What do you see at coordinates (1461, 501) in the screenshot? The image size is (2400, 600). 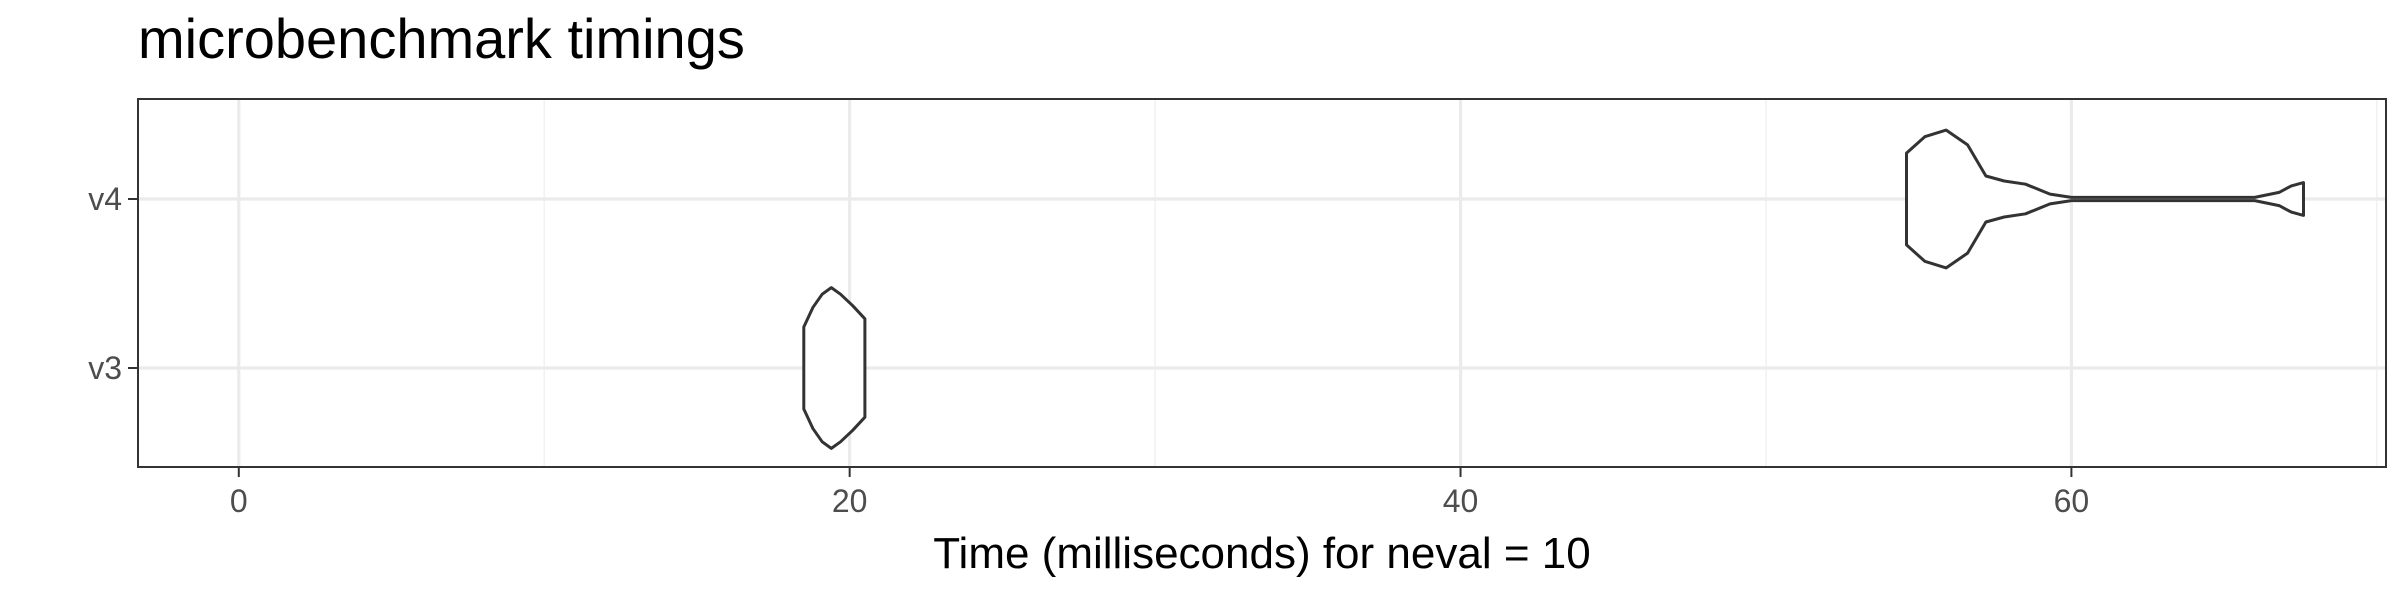 I see `x-tick-label: 40` at bounding box center [1461, 501].